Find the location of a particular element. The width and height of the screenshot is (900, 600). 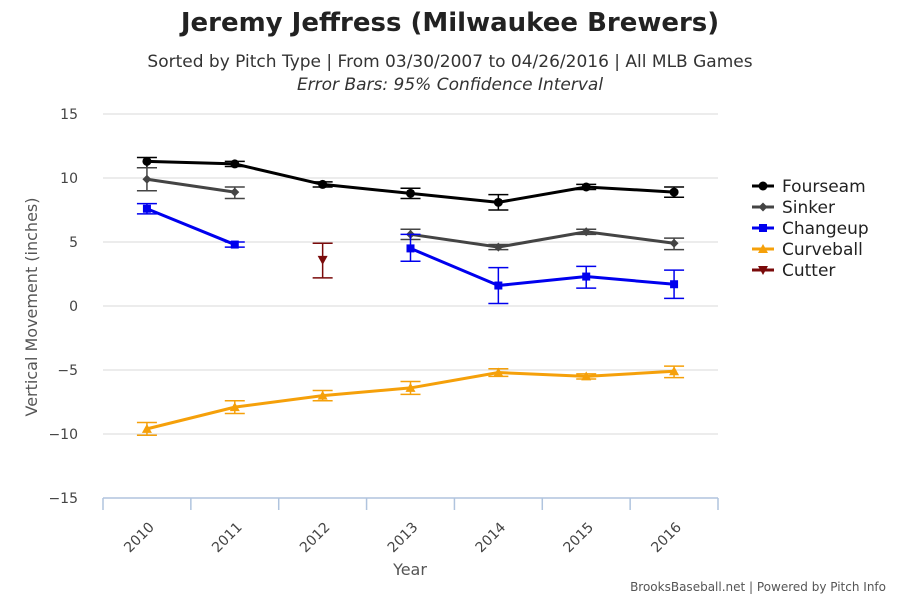

curveball-series is located at coordinates (410, 401).